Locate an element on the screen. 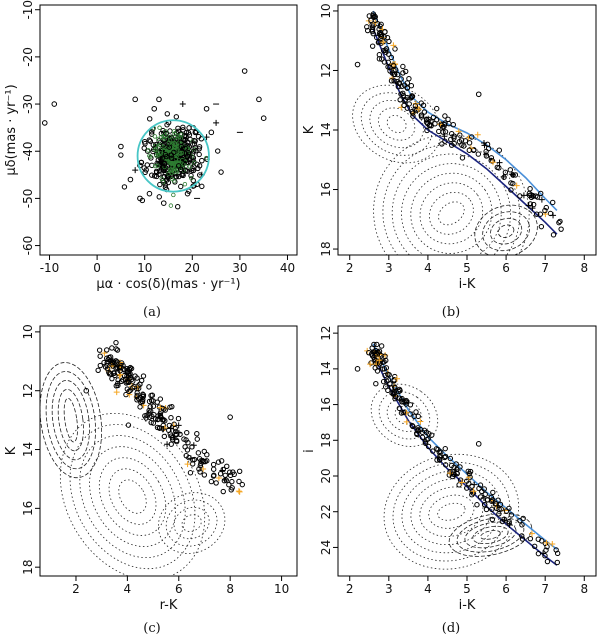 The image size is (600, 642). x-tick-label-b: 3 is located at coordinates (389, 268).